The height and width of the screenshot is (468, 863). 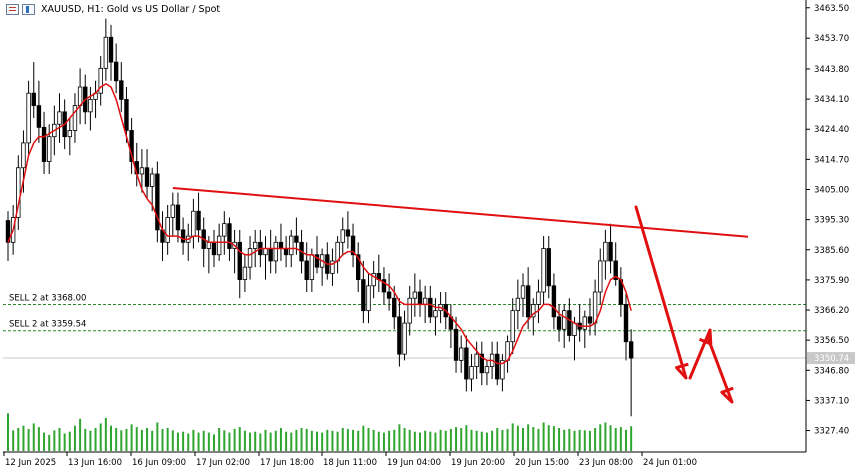 I want to click on chart-type-icon, so click(x=28, y=9).